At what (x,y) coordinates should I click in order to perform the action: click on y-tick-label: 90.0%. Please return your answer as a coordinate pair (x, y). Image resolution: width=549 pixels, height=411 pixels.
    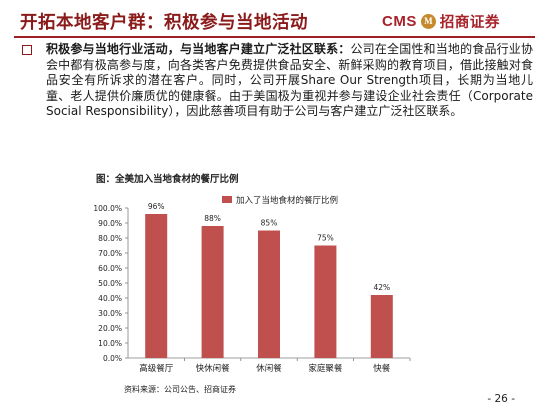
    Looking at the image, I should click on (110, 223).